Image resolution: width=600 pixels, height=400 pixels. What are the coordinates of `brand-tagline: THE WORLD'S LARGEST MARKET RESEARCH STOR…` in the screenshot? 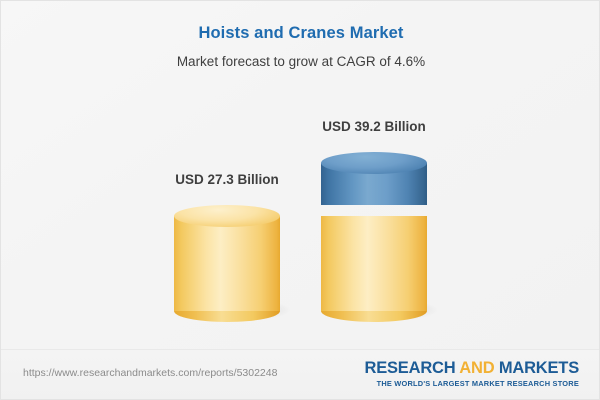 It's located at (477, 384).